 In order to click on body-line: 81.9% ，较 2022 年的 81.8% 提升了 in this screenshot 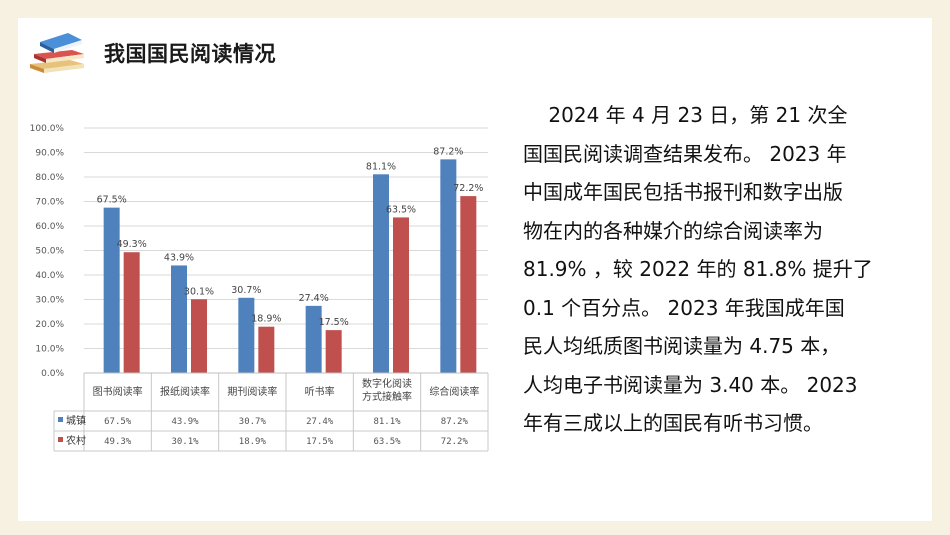, I will do `click(698, 269)`.